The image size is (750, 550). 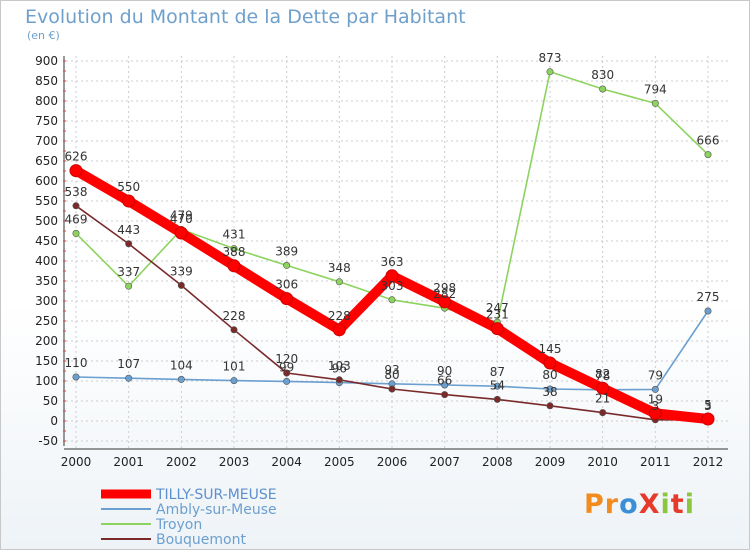 I want to click on proxiti-logo: ProXiti, so click(x=639, y=504).